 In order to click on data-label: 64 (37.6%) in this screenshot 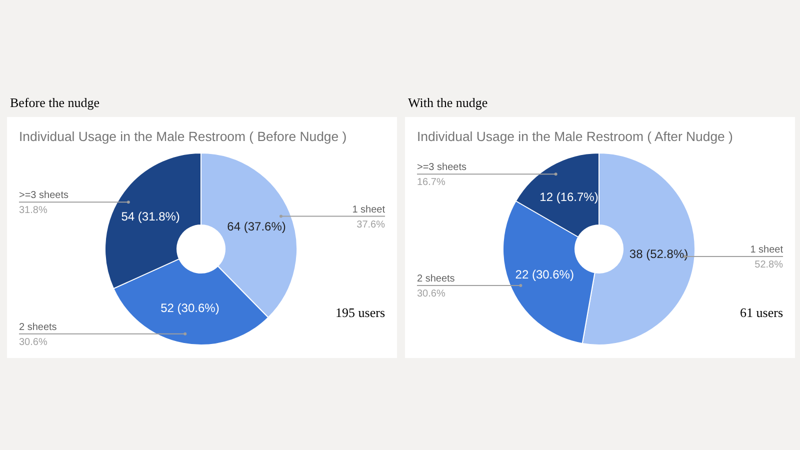, I will do `click(256, 226)`.